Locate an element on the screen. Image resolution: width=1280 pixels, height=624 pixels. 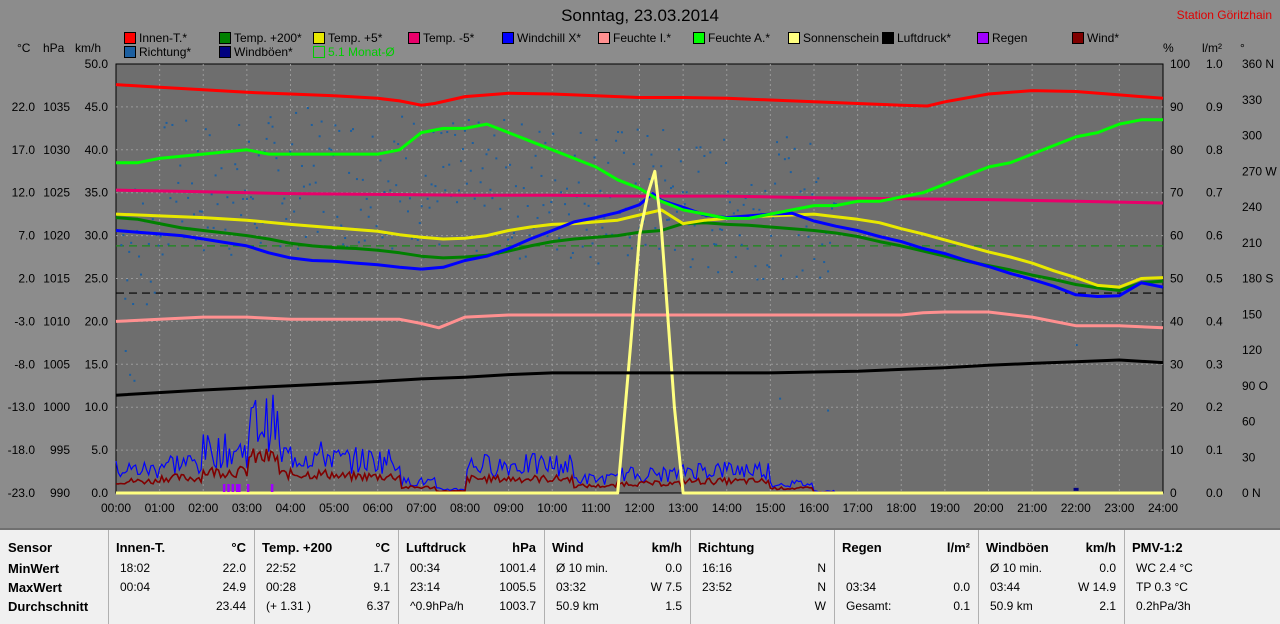
table-header-unit: km/h is located at coordinates (1100, 547).